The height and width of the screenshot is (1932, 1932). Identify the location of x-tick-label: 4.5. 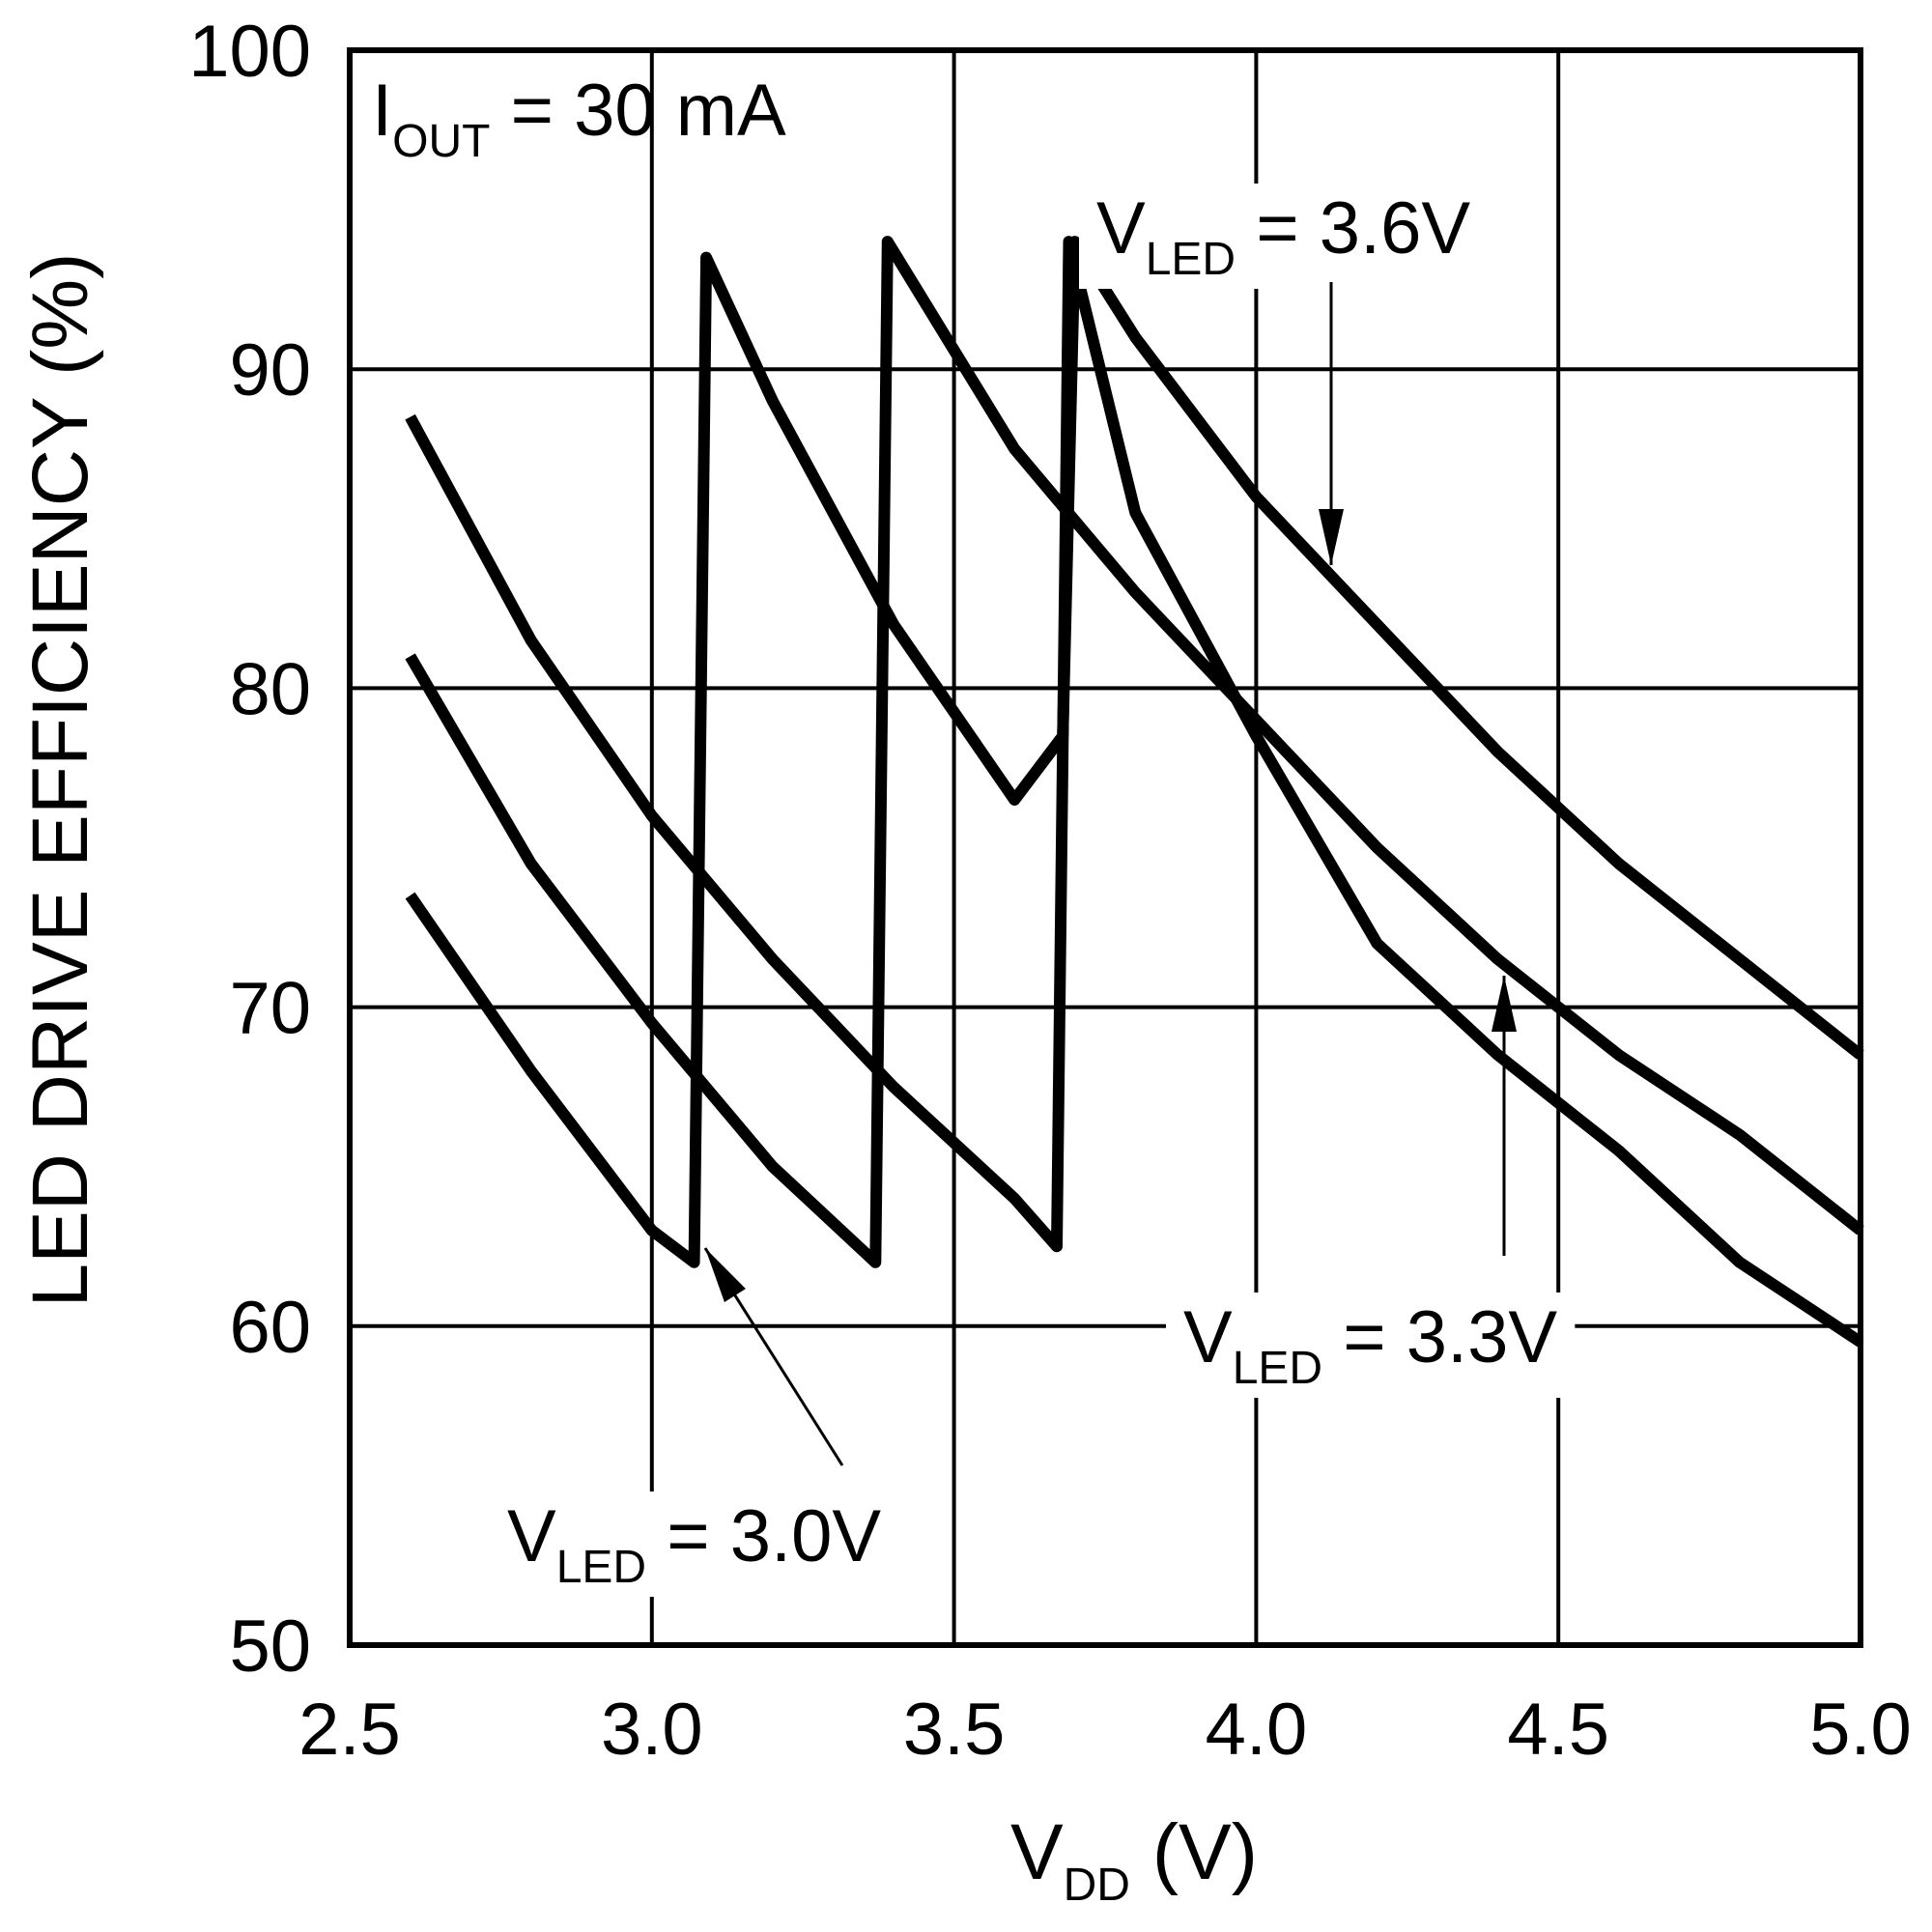
(1558, 1730).